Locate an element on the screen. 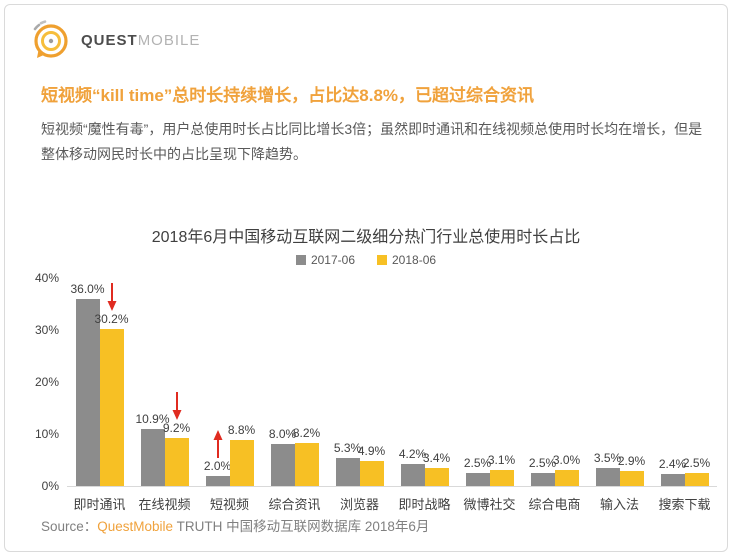 The image size is (732, 556). headline: 短视频“kill time”总时长持续增长，占比达8.8%，已超过综合资讯 is located at coordinates (288, 95).